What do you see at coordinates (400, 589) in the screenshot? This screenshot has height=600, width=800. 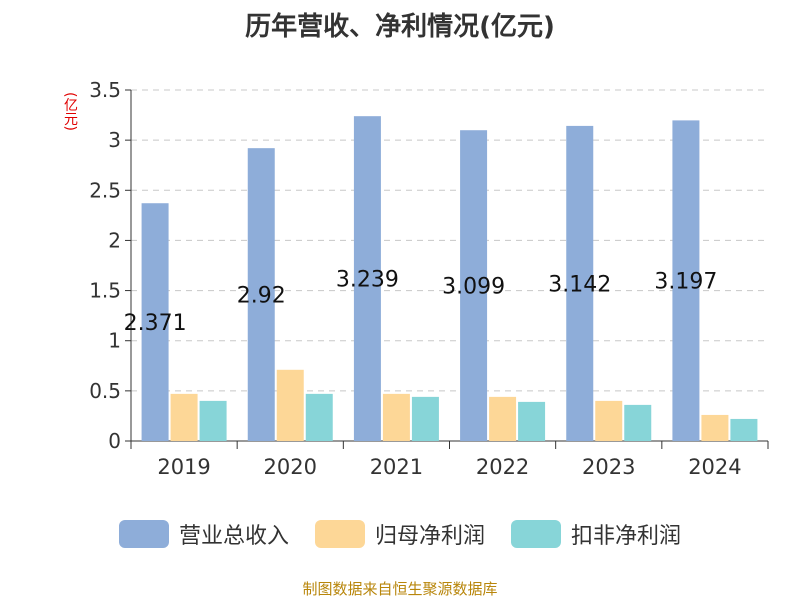 I see `source-note: 制图数据来自恒生聚源数据库` at bounding box center [400, 589].